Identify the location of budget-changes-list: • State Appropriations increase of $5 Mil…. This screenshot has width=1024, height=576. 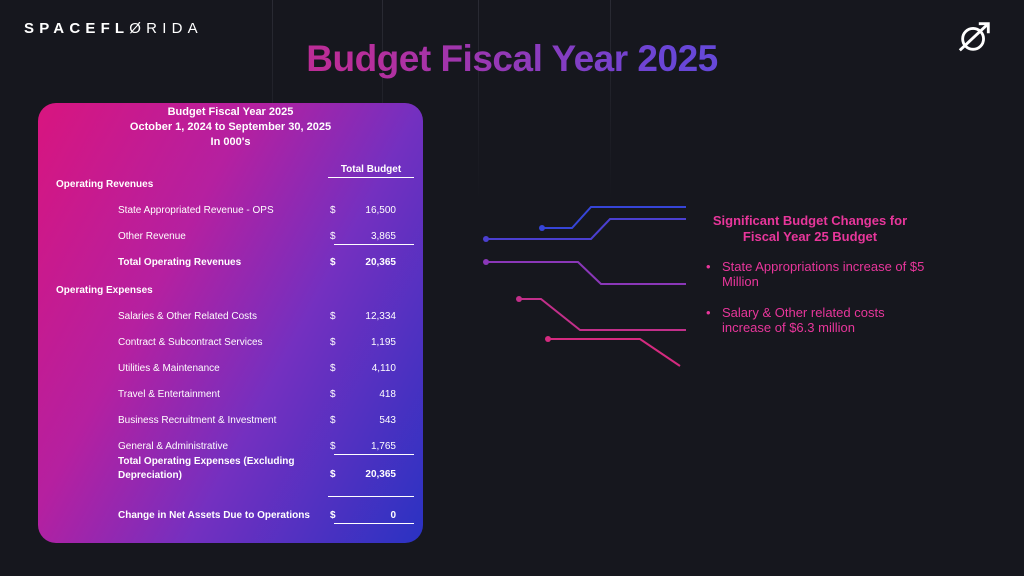
(816, 305).